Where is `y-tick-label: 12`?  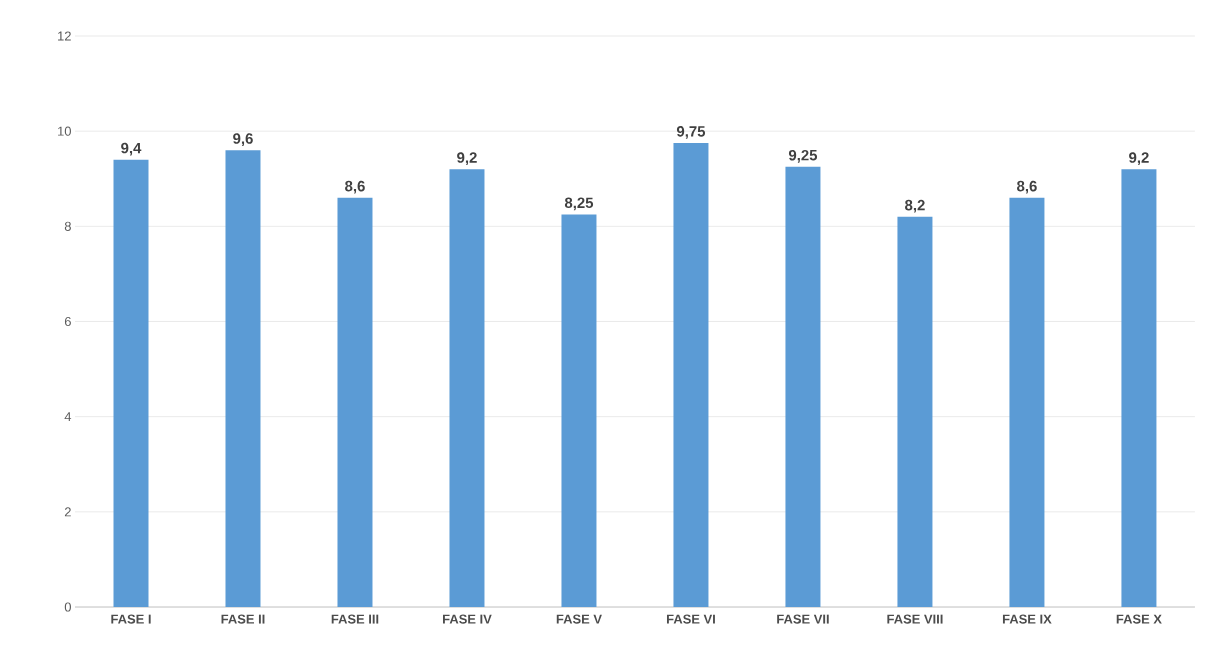 y-tick-label: 12 is located at coordinates (64, 36).